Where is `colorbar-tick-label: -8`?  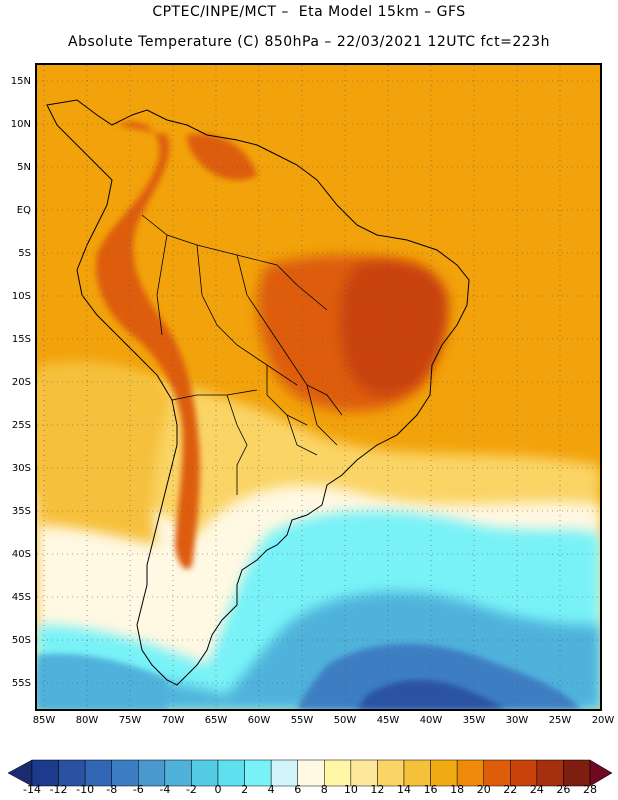 colorbar-tick-label: -8 is located at coordinates (112, 789).